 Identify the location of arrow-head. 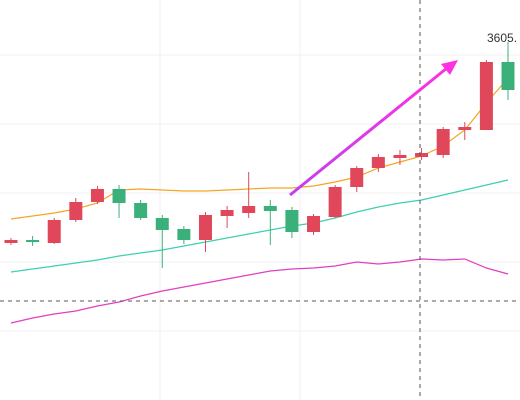
(449, 67).